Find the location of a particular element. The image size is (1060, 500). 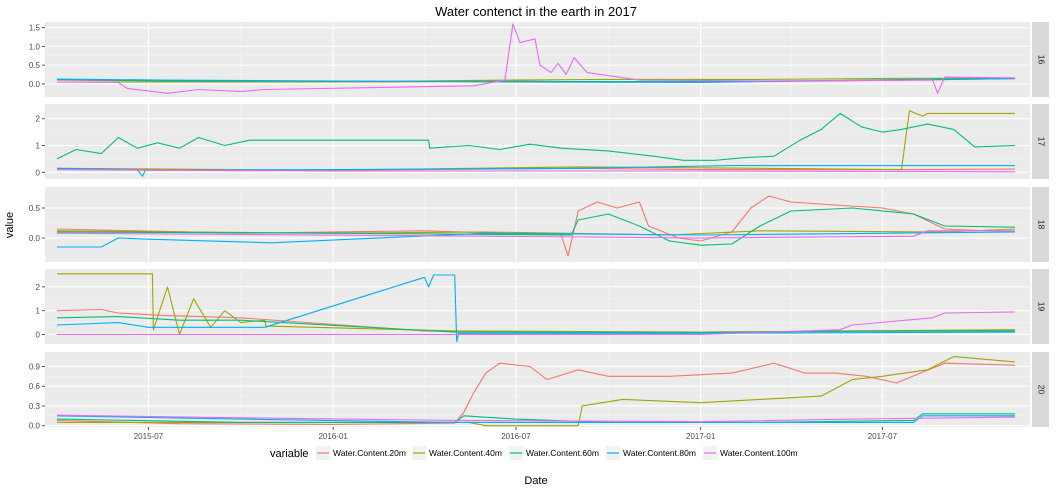

facet-strip-label: 19 is located at coordinates (1041, 307).